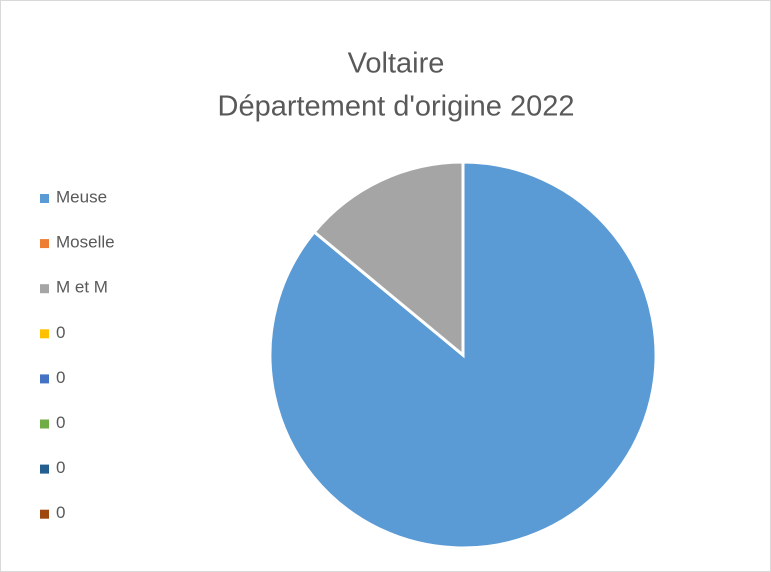 The width and height of the screenshot is (771, 572). What do you see at coordinates (388, 259) in the screenshot?
I see `pie-slice` at bounding box center [388, 259].